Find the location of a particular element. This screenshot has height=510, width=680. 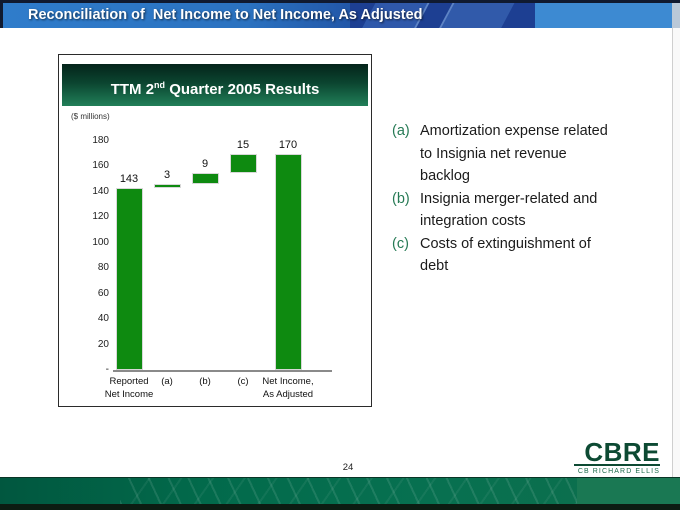

footer-band-texture is located at coordinates (348, 491).